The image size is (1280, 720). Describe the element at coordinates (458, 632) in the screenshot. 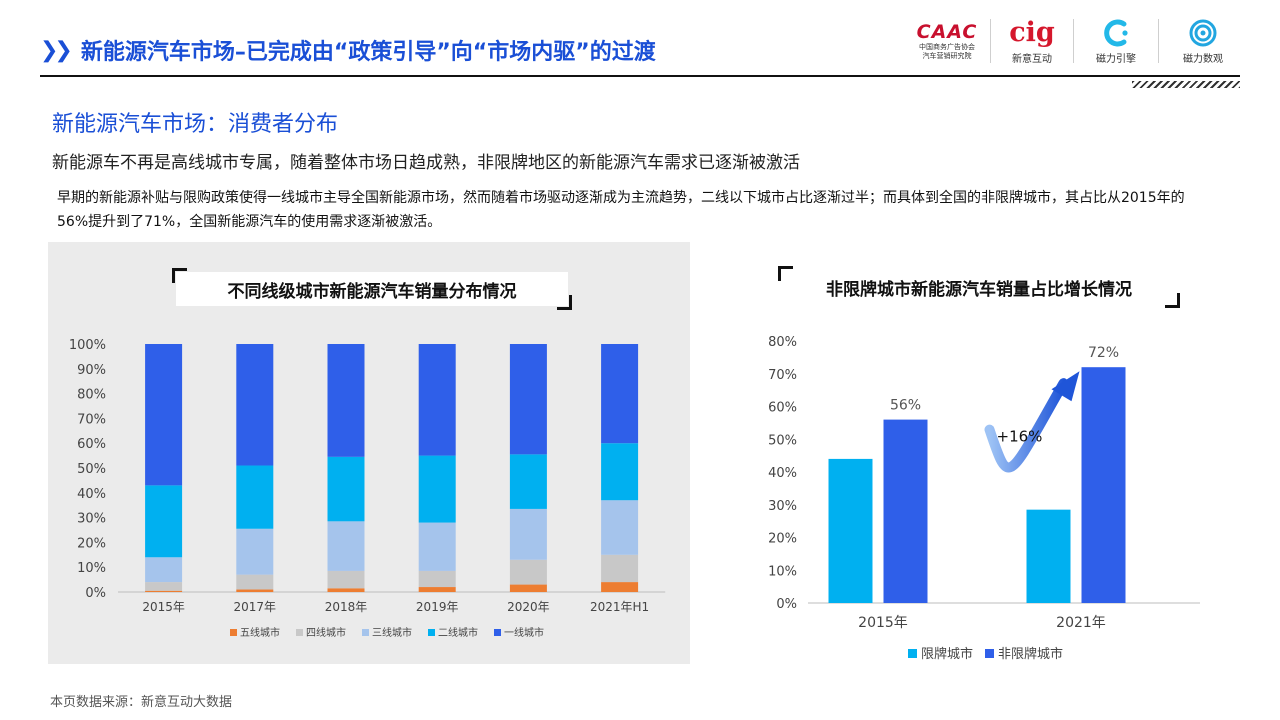

I see `legend-label: 二线城市` at that location.